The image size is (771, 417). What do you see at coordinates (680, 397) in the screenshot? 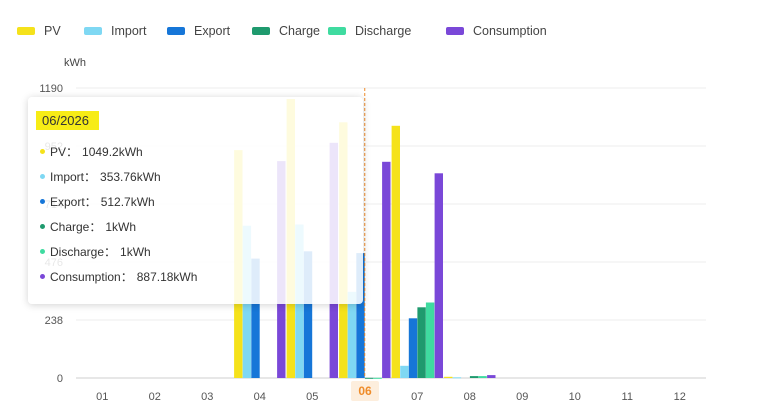
I see `x-tick-label: 12` at bounding box center [680, 397].